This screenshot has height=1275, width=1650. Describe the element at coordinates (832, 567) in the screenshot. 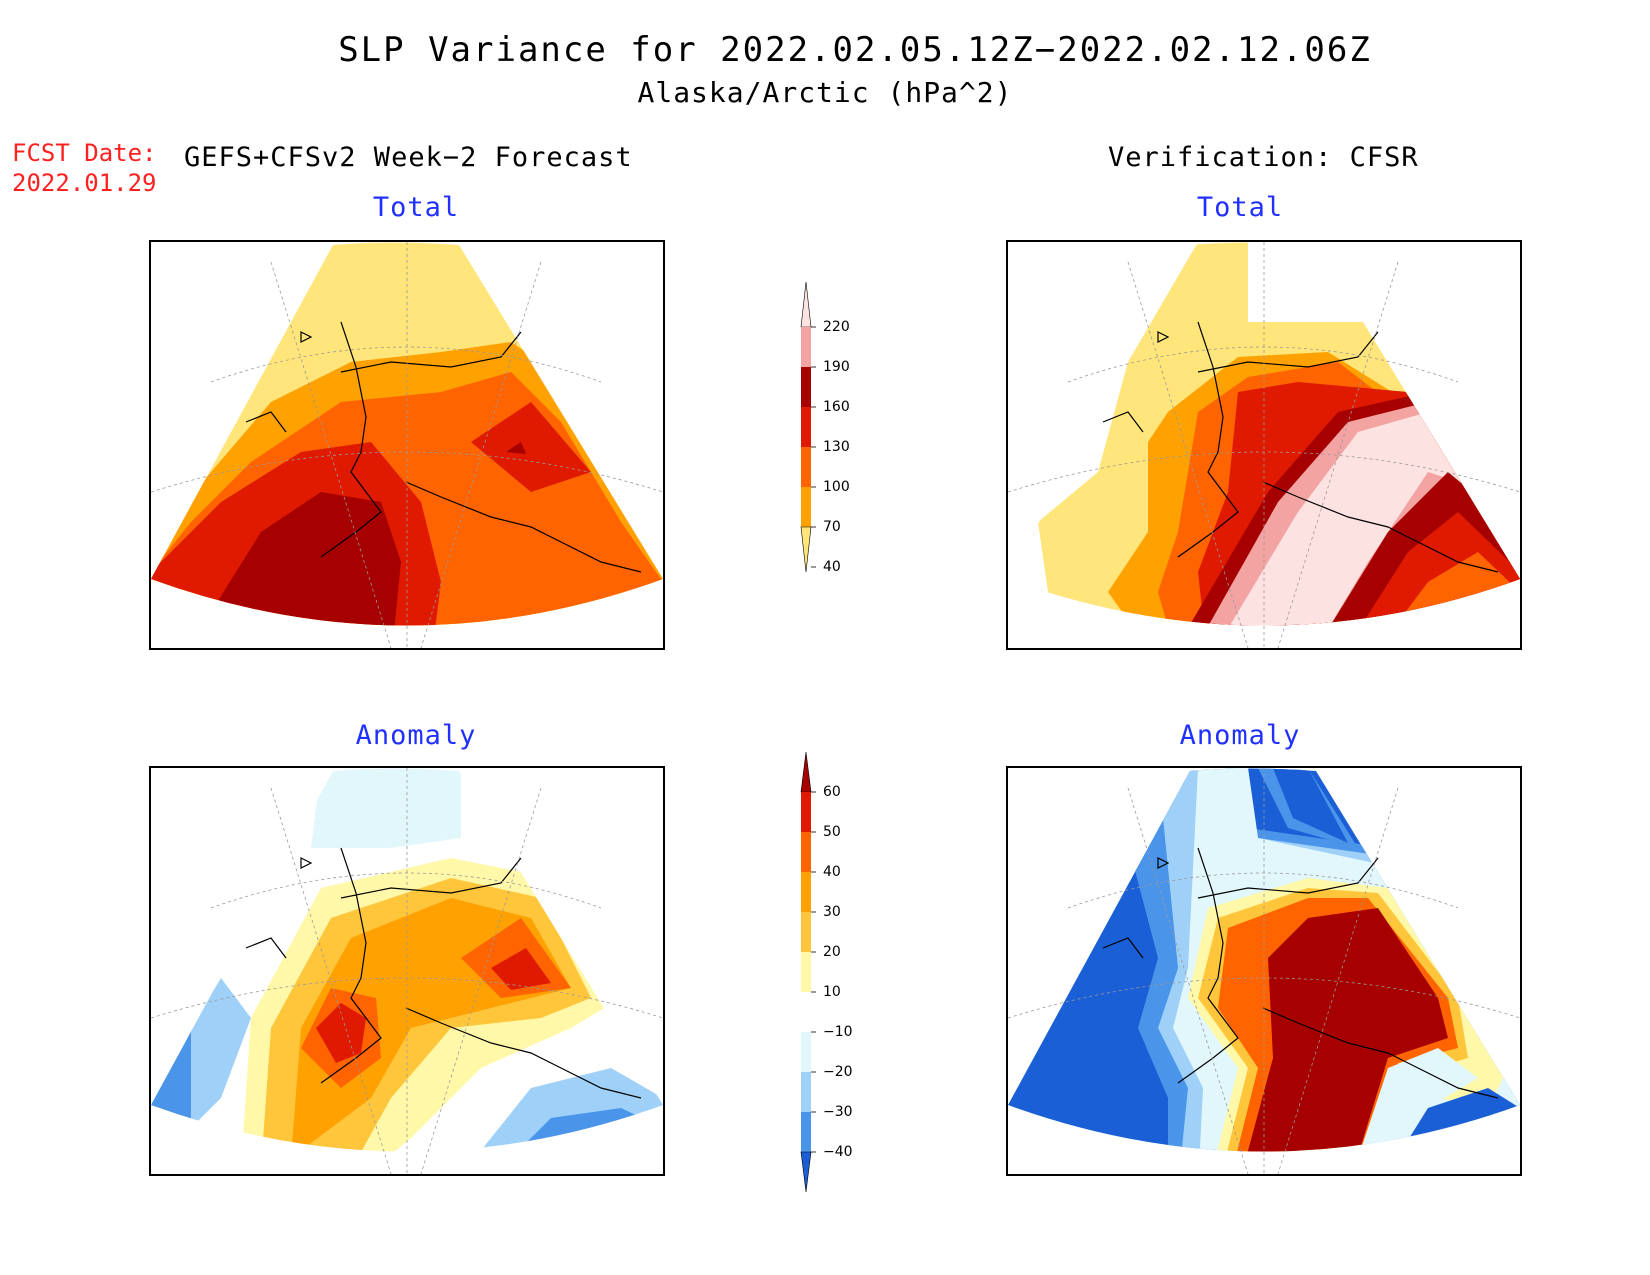

I see `colorbar-total-label: 40` at that location.